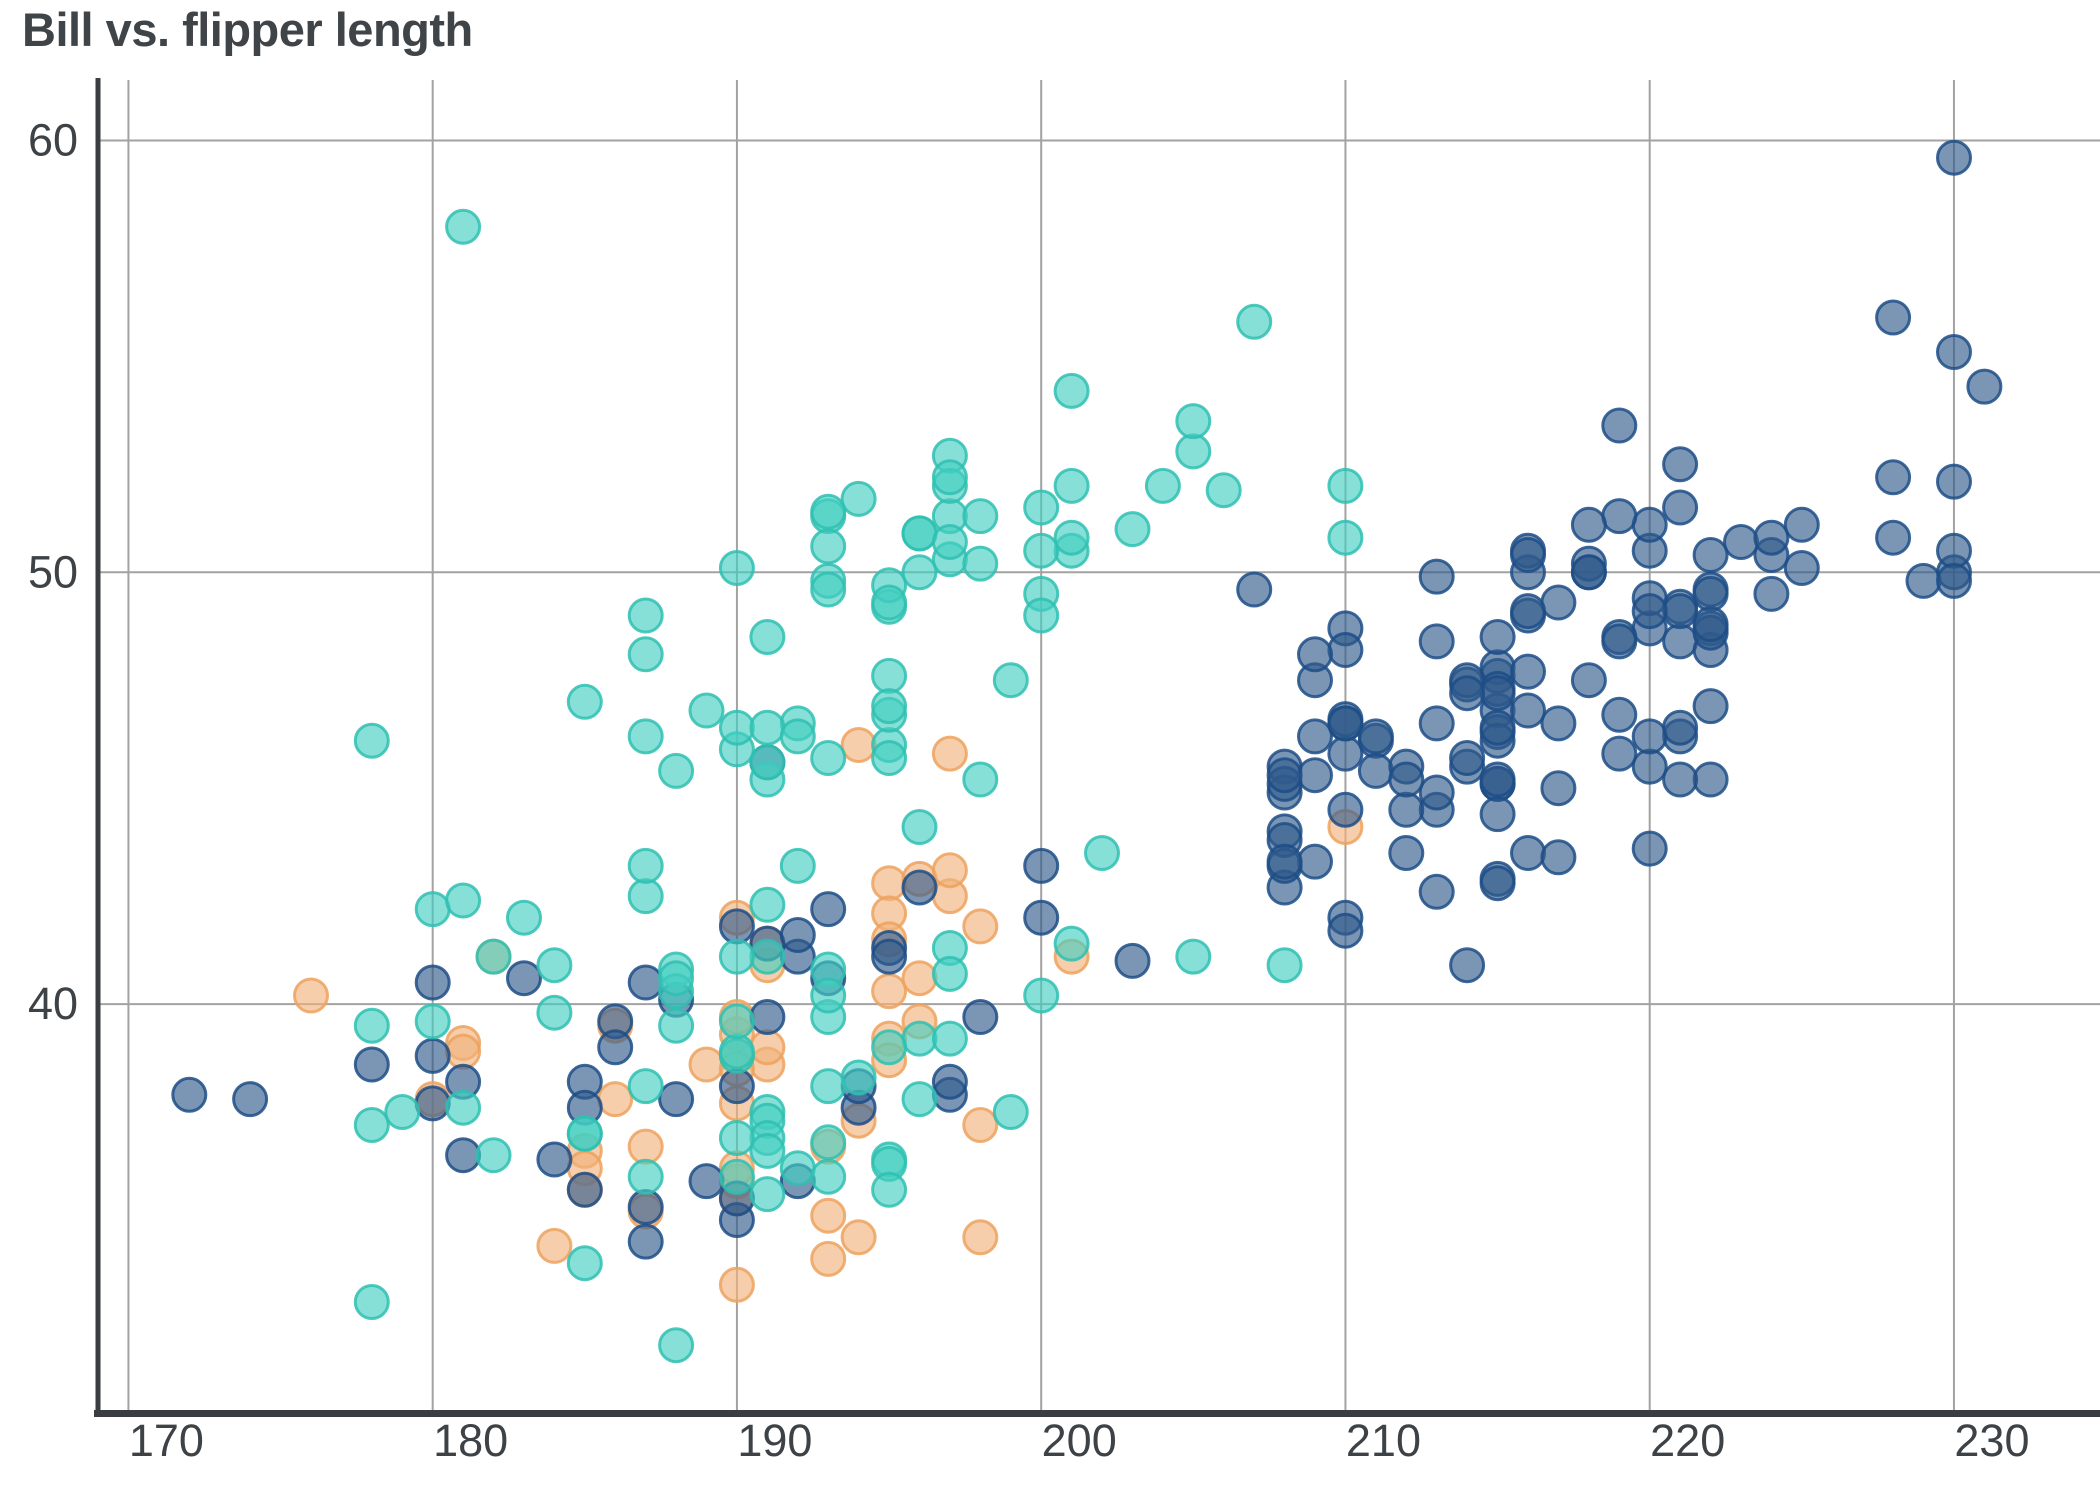  What do you see at coordinates (53, 139) in the screenshot?
I see `y-tick-label: 60` at bounding box center [53, 139].